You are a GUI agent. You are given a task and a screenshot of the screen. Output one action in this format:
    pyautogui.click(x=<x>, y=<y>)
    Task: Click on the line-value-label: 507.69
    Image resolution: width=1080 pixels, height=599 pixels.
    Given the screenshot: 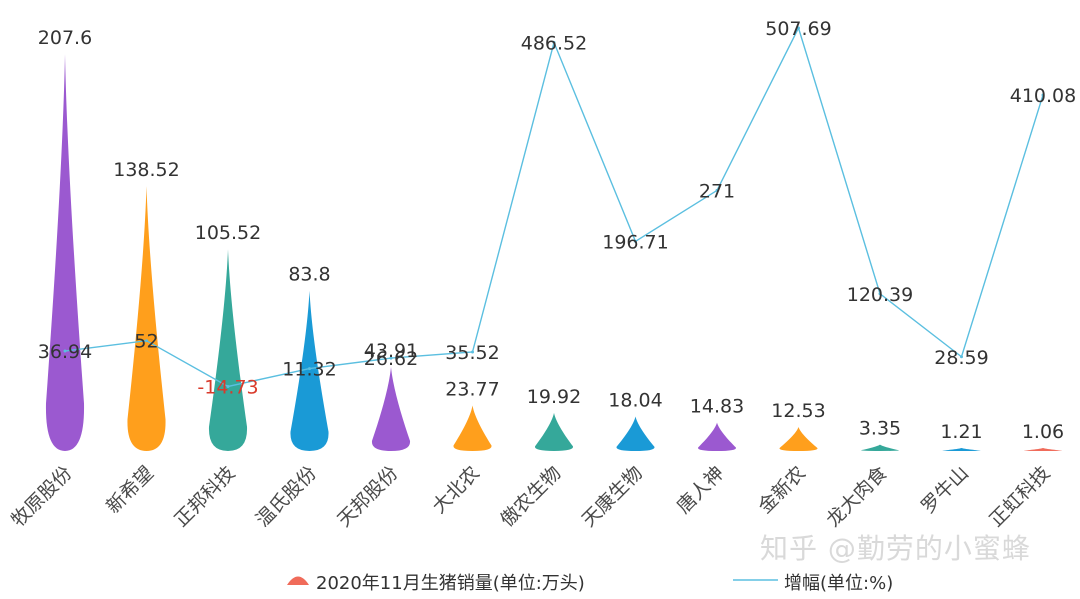 What is the action you would take?
    pyautogui.click(x=798, y=29)
    